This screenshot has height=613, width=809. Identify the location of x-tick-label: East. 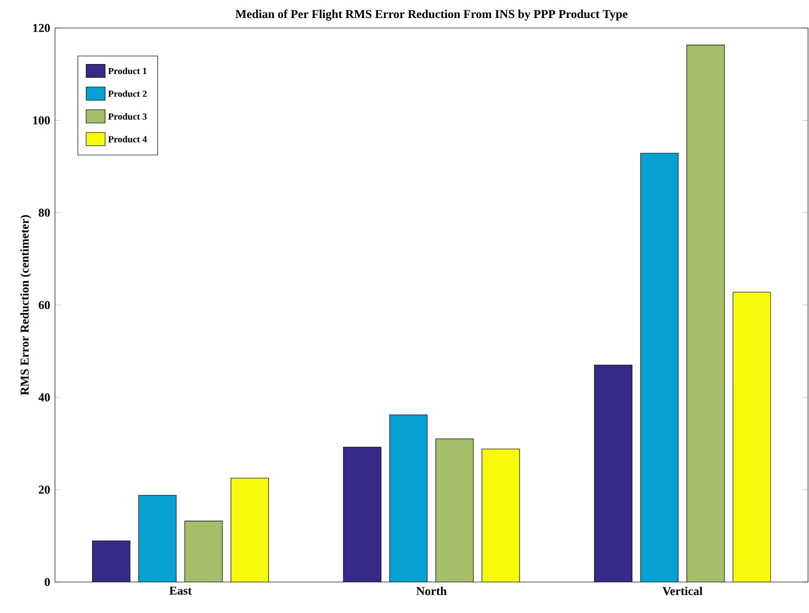
(180, 590).